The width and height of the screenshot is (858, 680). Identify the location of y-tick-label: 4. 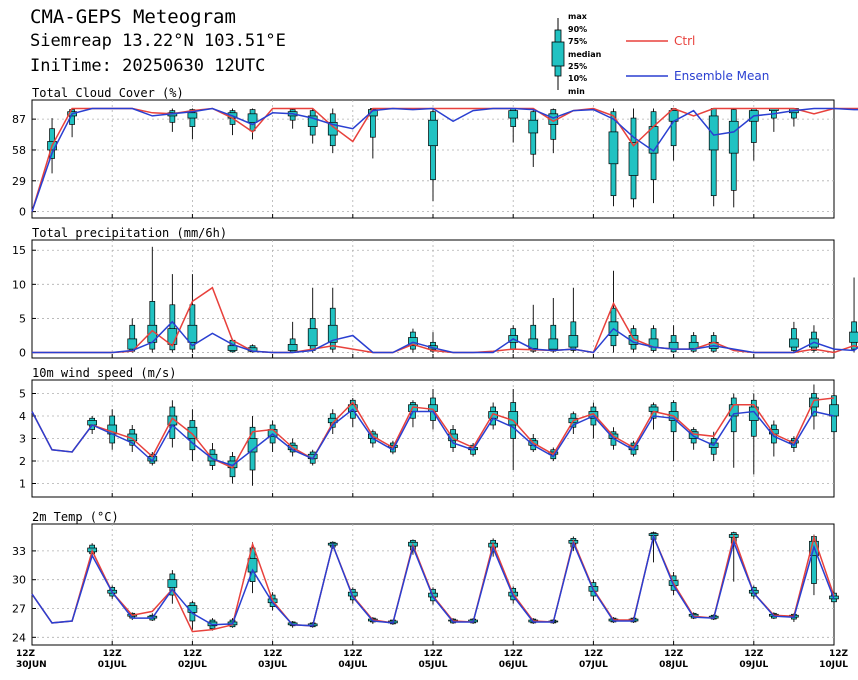
(22, 416).